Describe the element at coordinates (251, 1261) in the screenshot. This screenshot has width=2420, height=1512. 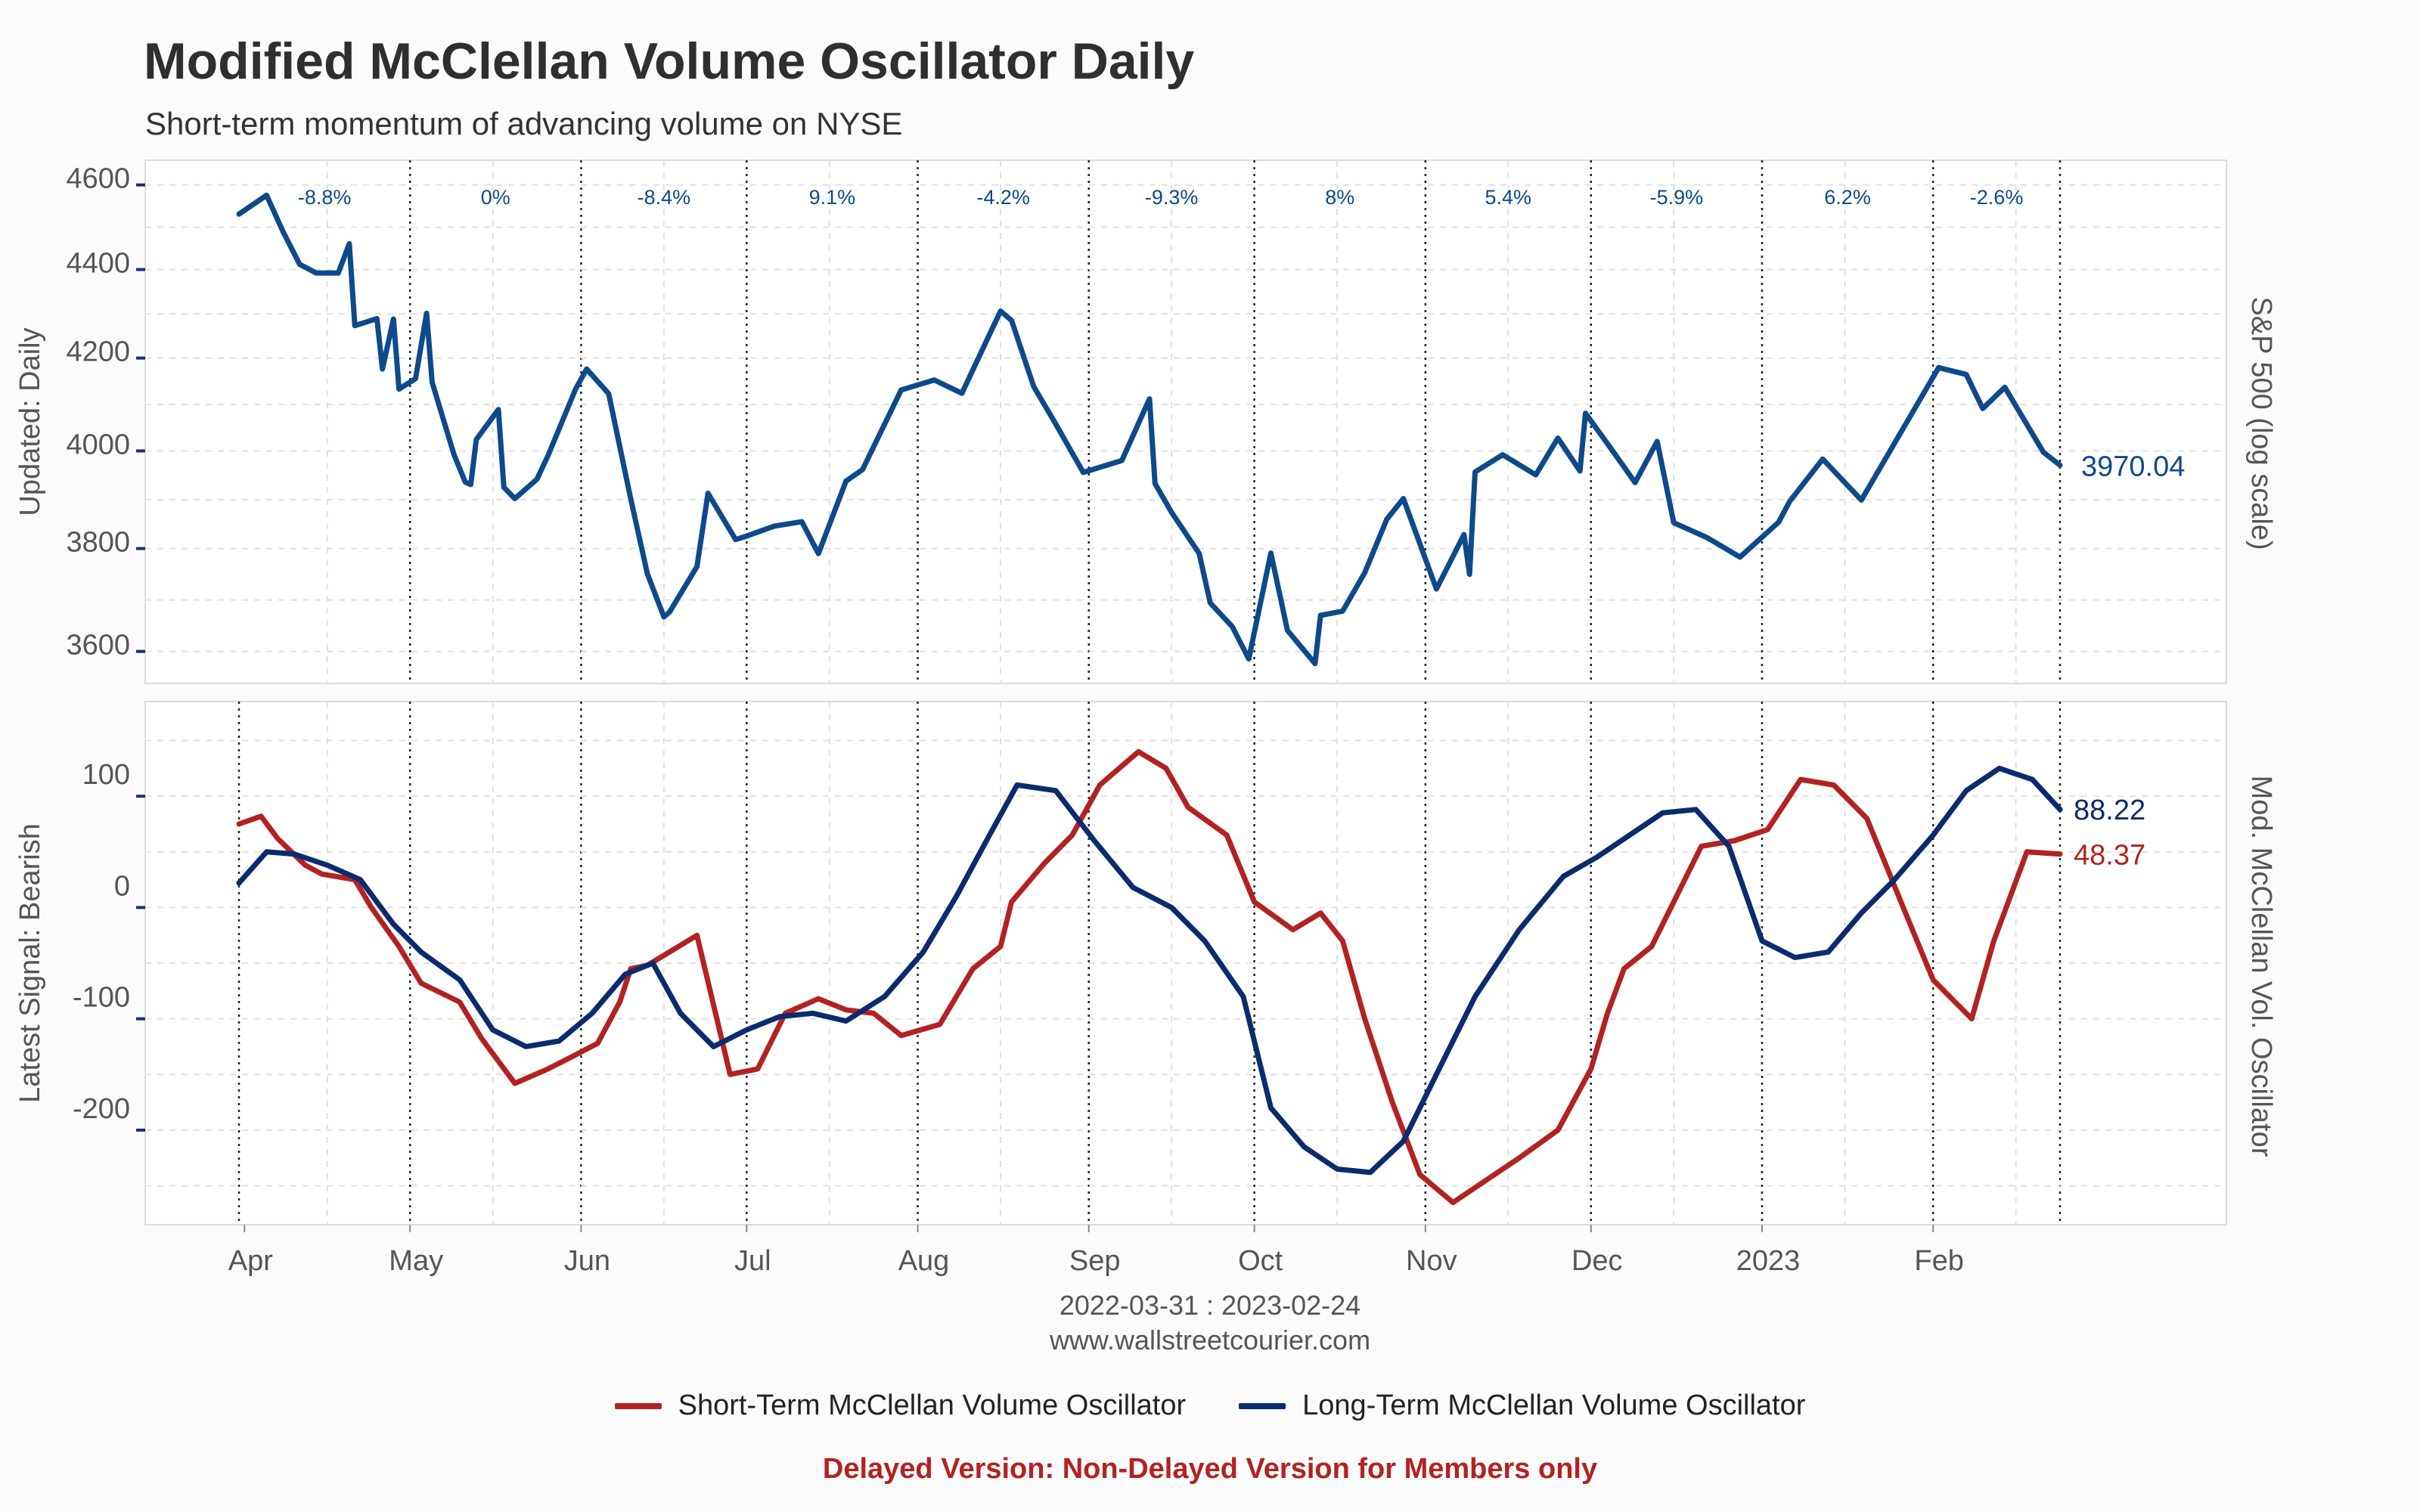
I see `x-tick-label: Apr` at that location.